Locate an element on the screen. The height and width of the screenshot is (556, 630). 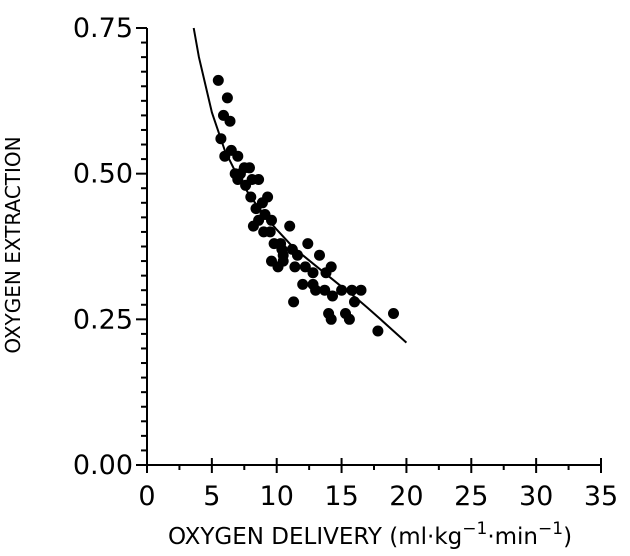
x-tick-label: 0 is located at coordinates (146, 496).